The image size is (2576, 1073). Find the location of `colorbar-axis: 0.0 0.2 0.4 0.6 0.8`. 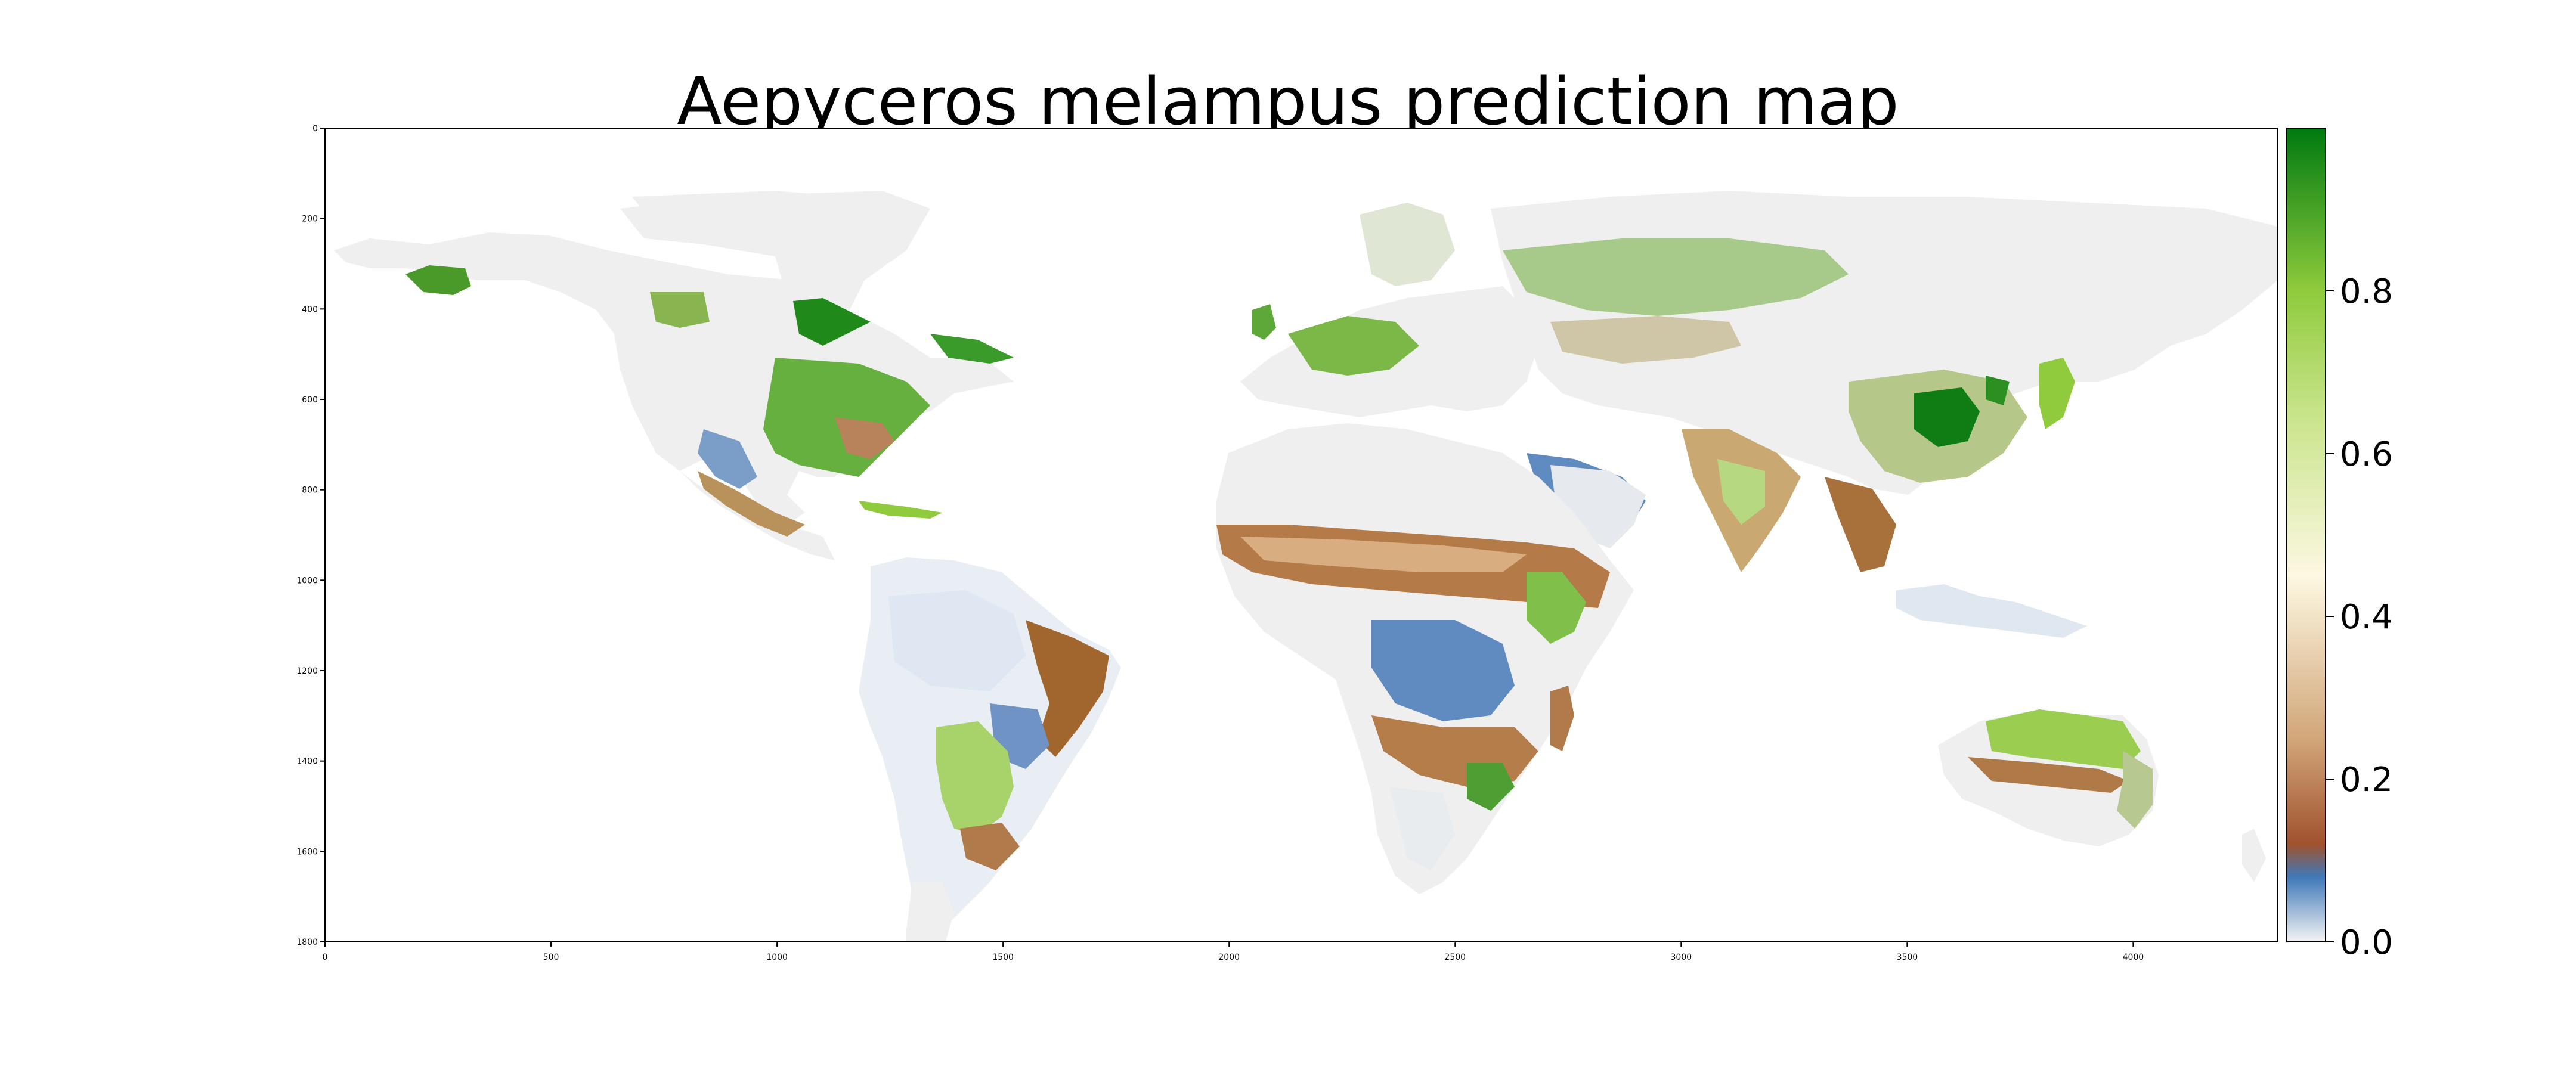

colorbar-axis: 0.0 0.2 0.4 0.6 0.8 is located at coordinates (2359, 617).